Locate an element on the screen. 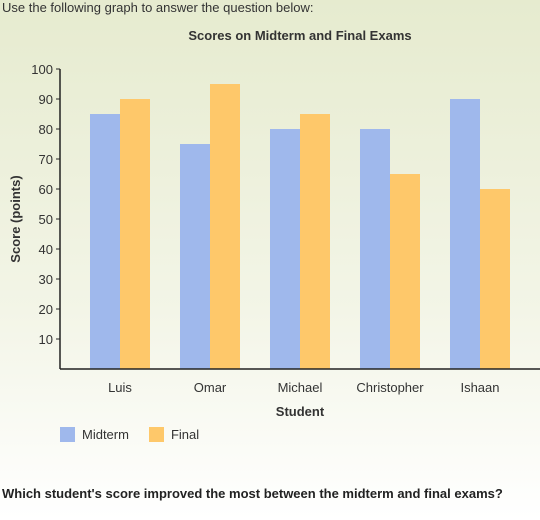 The image size is (540, 520). y-tick-labels: 10 20 30 40 50 60 70 80 90 100 is located at coordinates (42, 204).